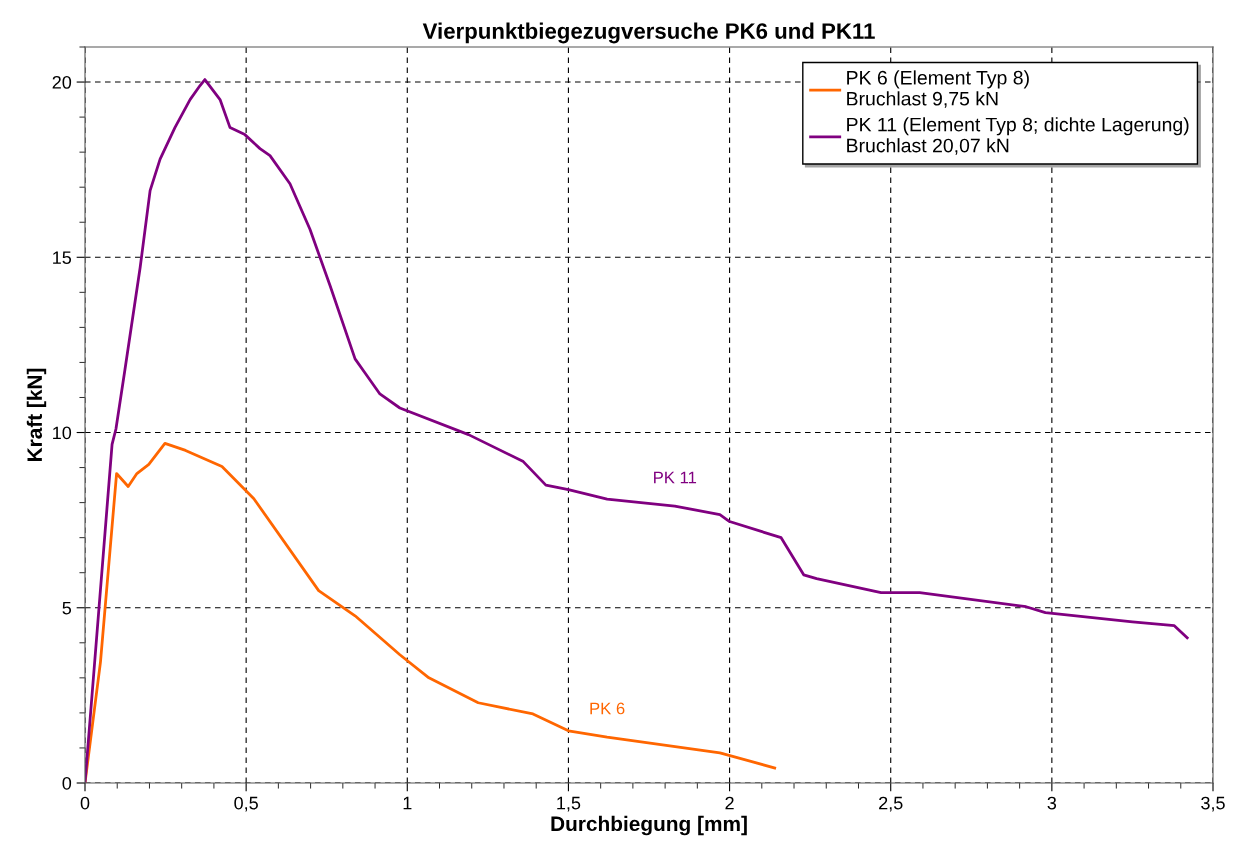  I want to click on x-tick-label: 1, so click(407, 803).